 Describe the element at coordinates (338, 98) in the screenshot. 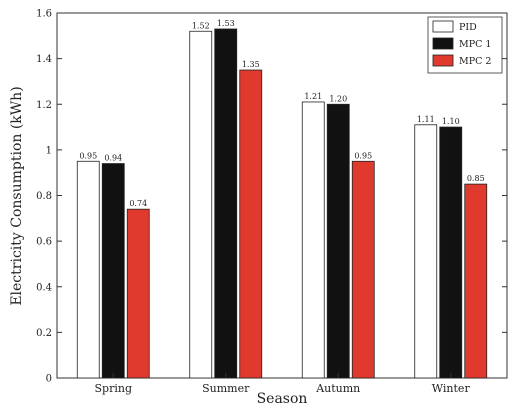

I see `data-label: 1.20` at that location.